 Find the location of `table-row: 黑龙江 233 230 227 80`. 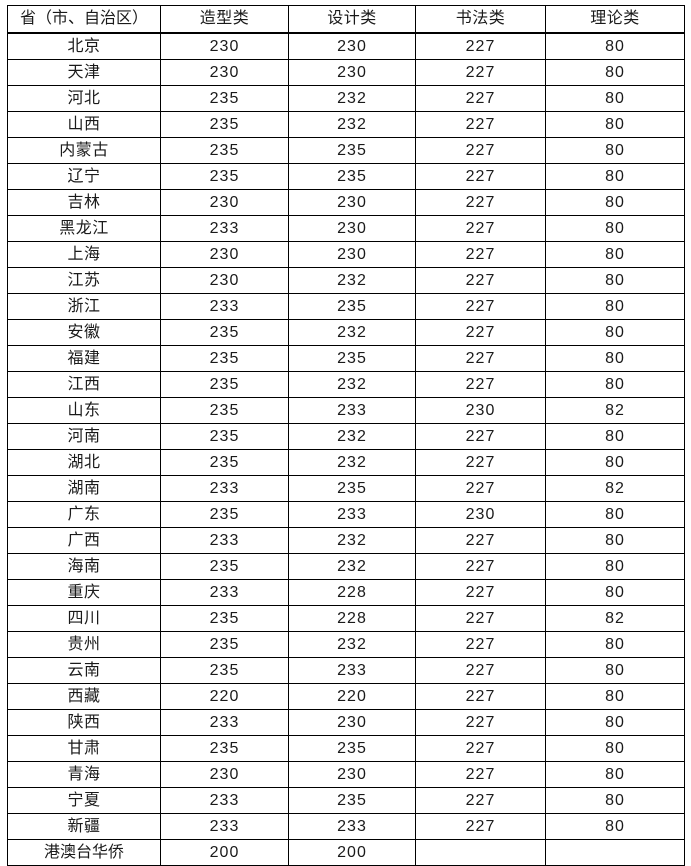

table-row: 黑龙江 233 230 227 80 is located at coordinates (346, 228).